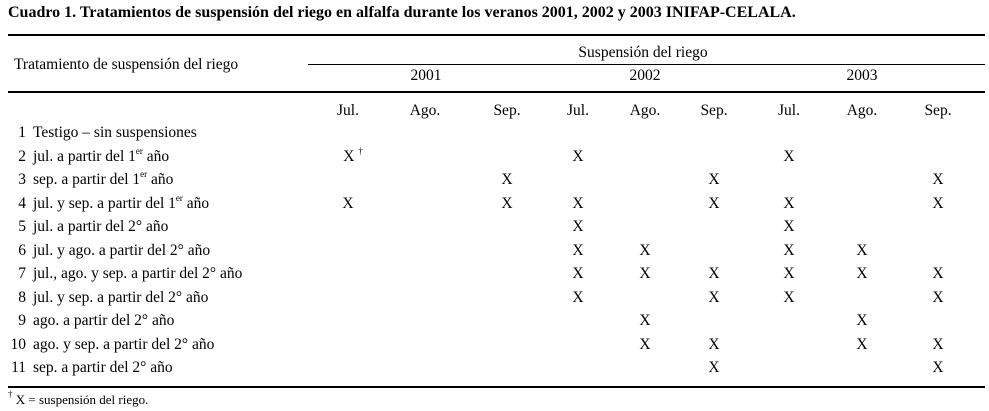 This screenshot has width=989, height=411. I want to click on suspension-mark: X †, so click(353, 155).